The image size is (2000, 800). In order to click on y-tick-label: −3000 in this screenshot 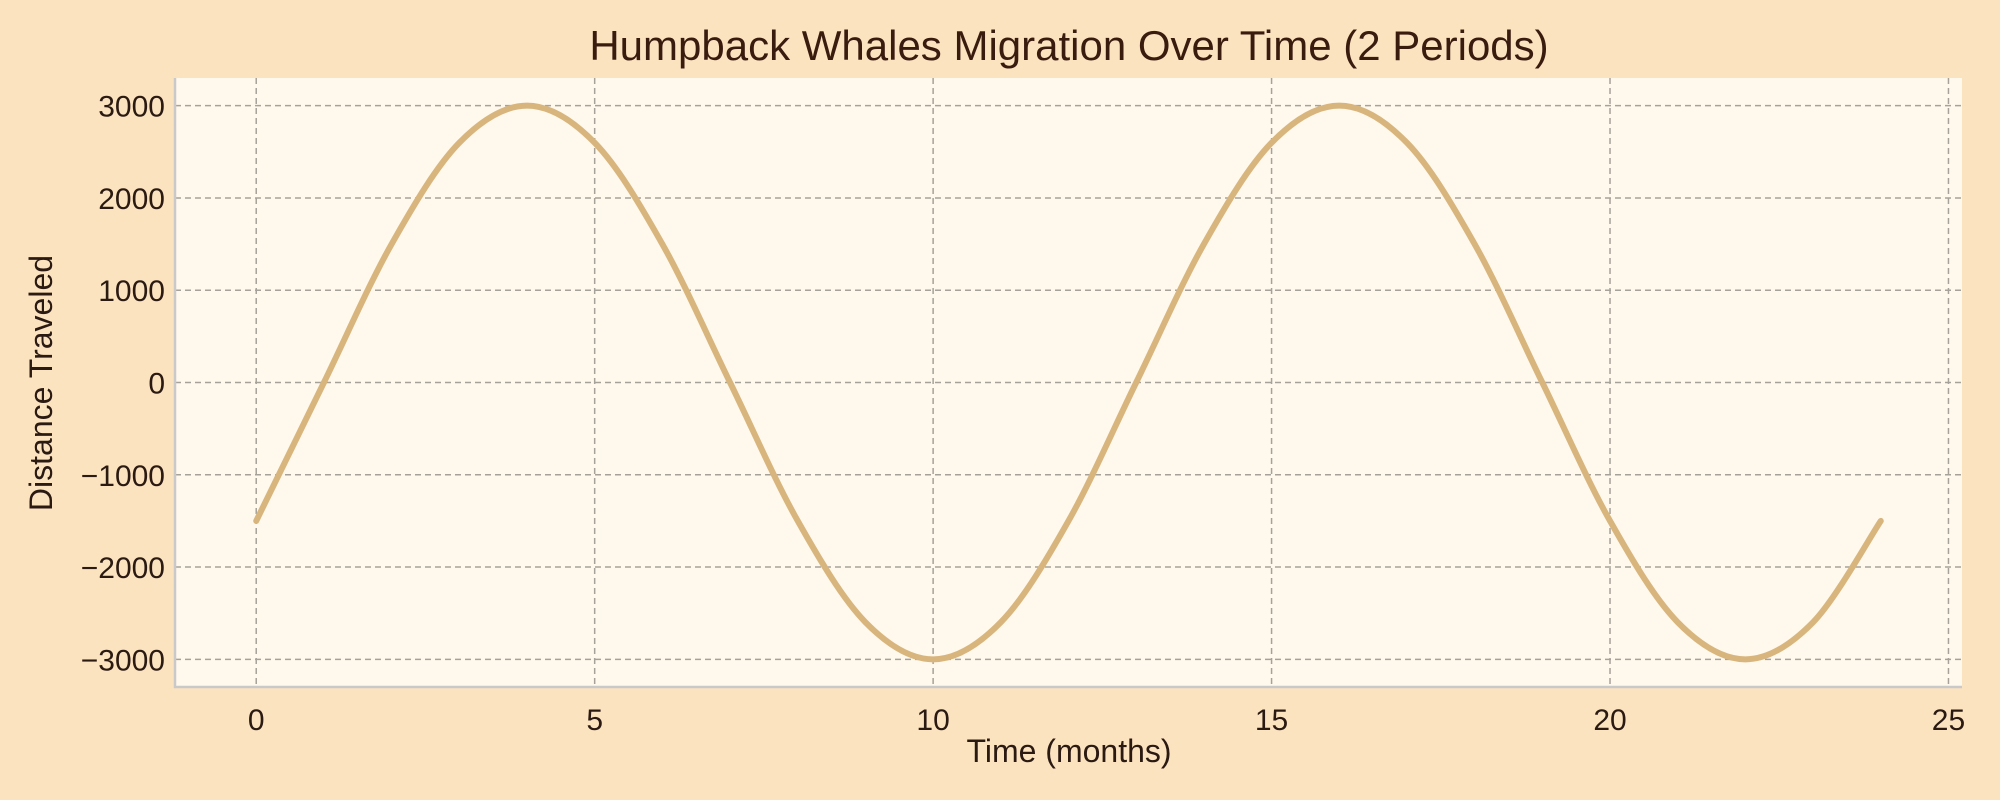, I will do `click(123, 660)`.